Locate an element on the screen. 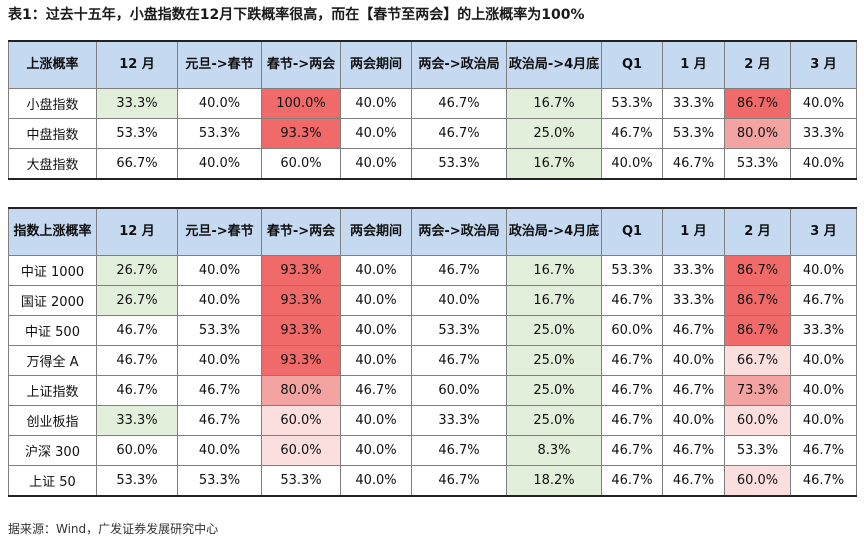  probability-cell: 80.0% is located at coordinates (757, 133).